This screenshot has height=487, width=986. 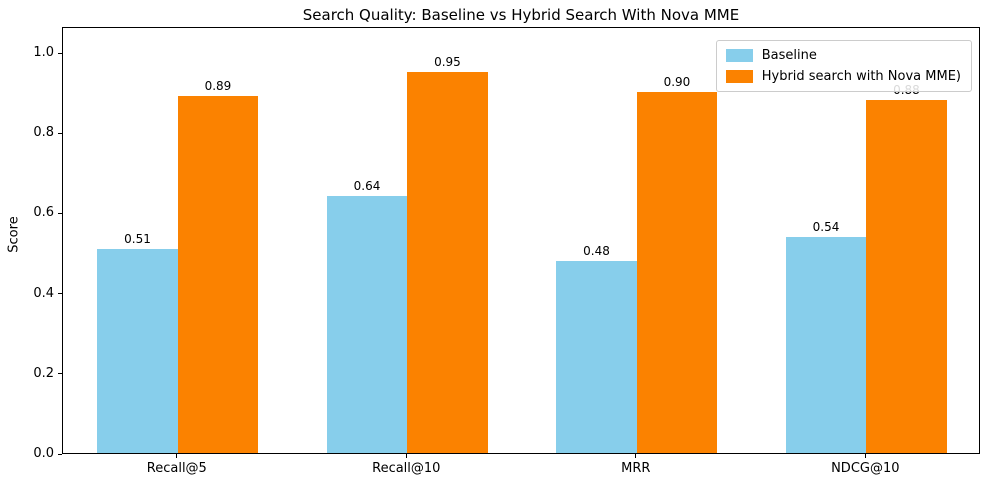 I want to click on y-tick-label: 0.6, so click(x=43, y=213).